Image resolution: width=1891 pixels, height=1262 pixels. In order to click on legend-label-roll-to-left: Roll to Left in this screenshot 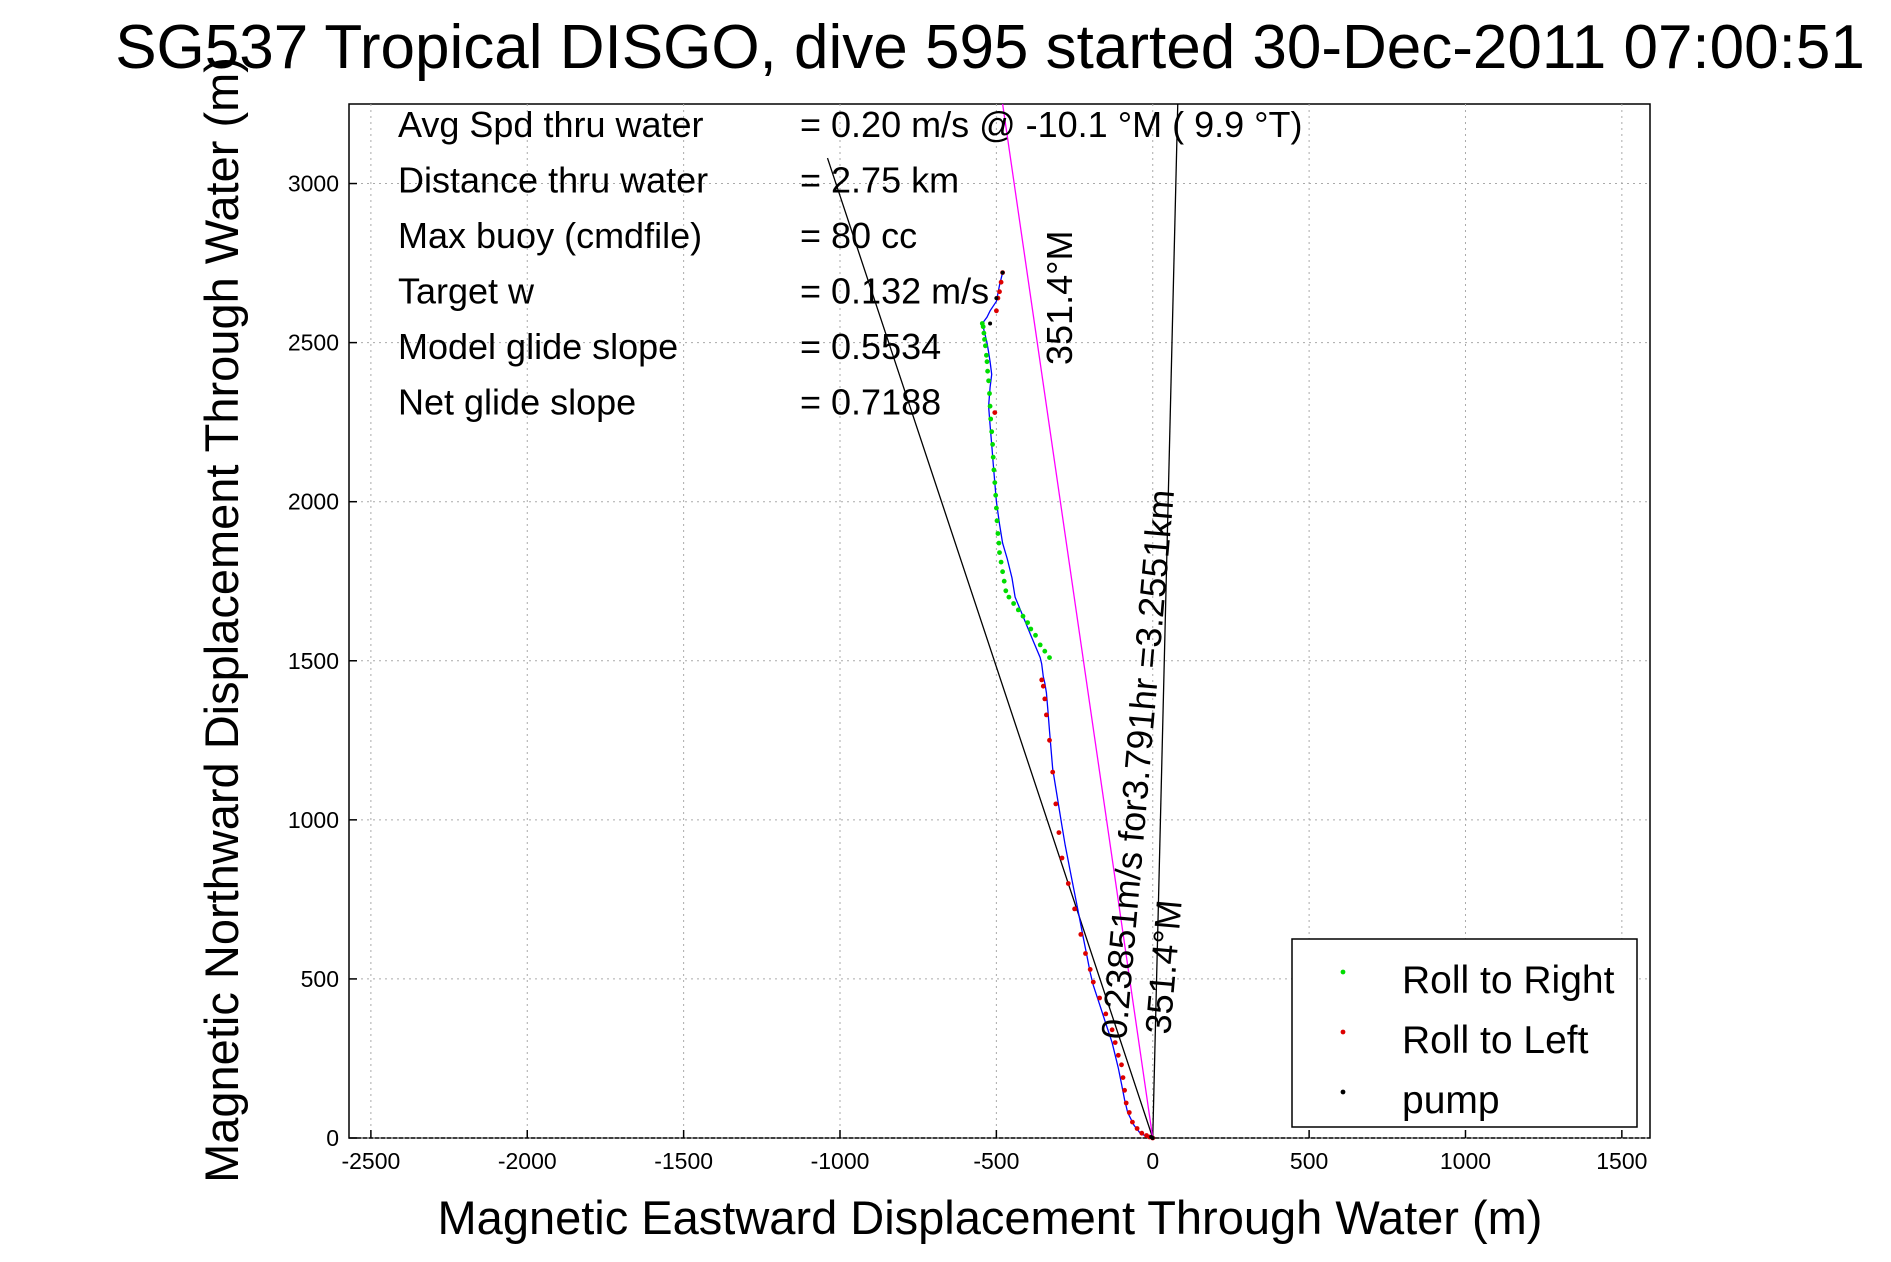, I will do `click(1495, 1040)`.